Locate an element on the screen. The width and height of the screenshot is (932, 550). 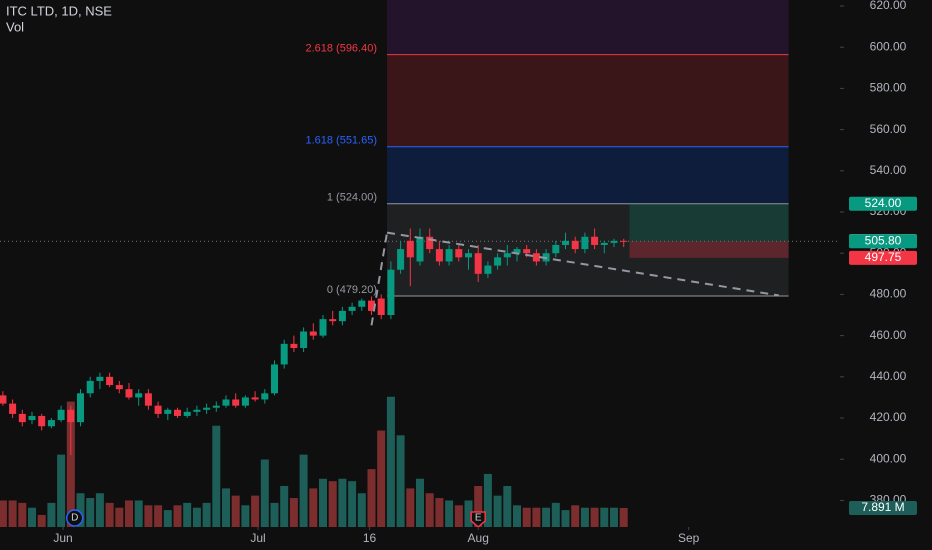
y-tick-label: 400.00 is located at coordinates (888, 458).